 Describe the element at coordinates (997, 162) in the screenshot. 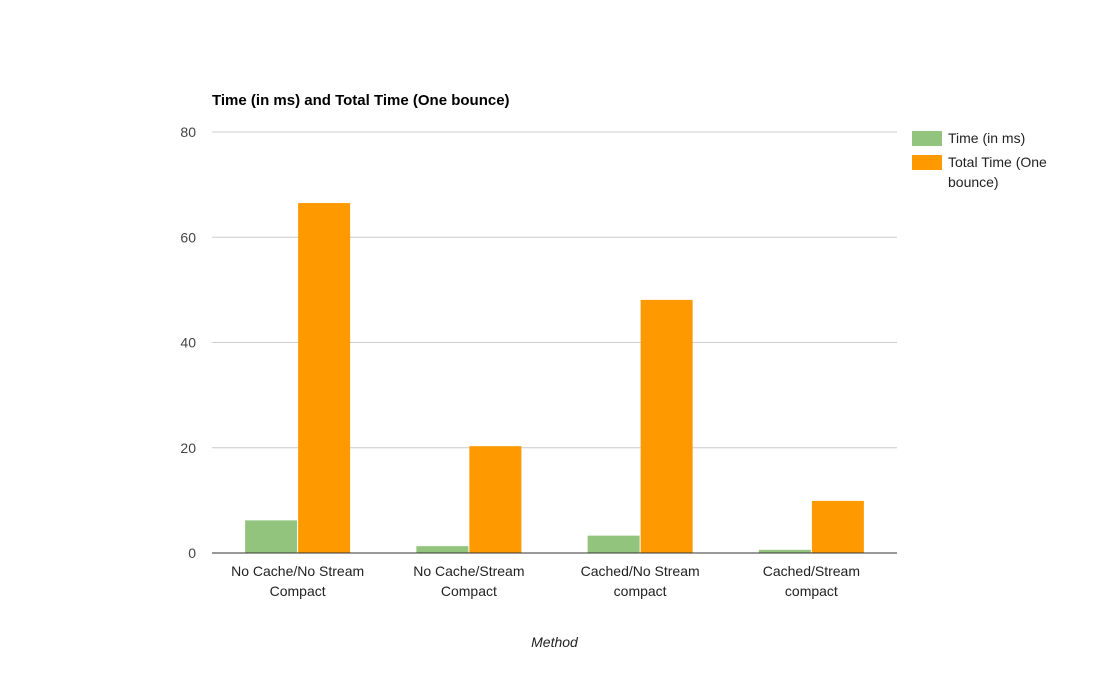

I see `legend-label: Total Time (One` at that location.